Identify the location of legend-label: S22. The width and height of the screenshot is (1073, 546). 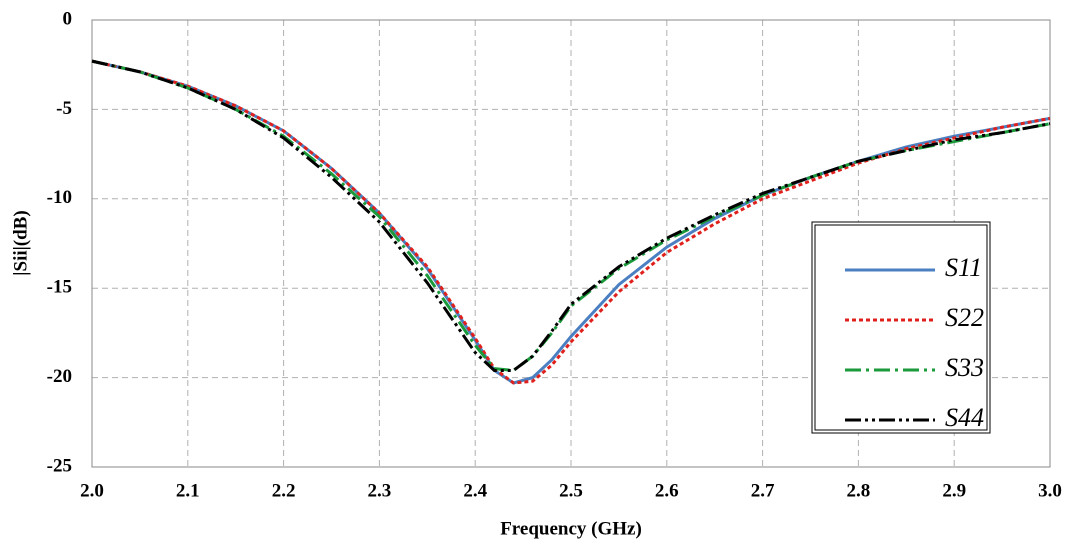
(964, 317).